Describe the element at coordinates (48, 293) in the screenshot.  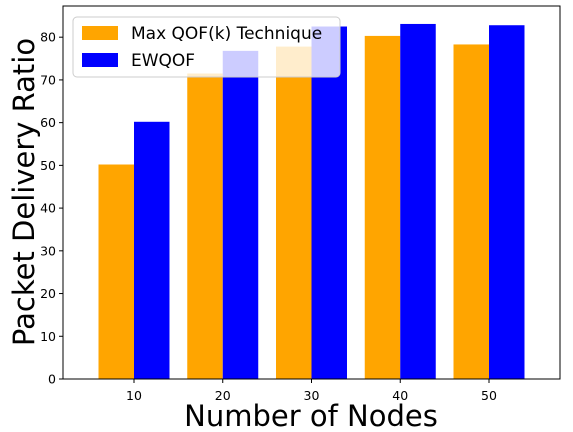
I see `y-tick-label: 20` at that location.